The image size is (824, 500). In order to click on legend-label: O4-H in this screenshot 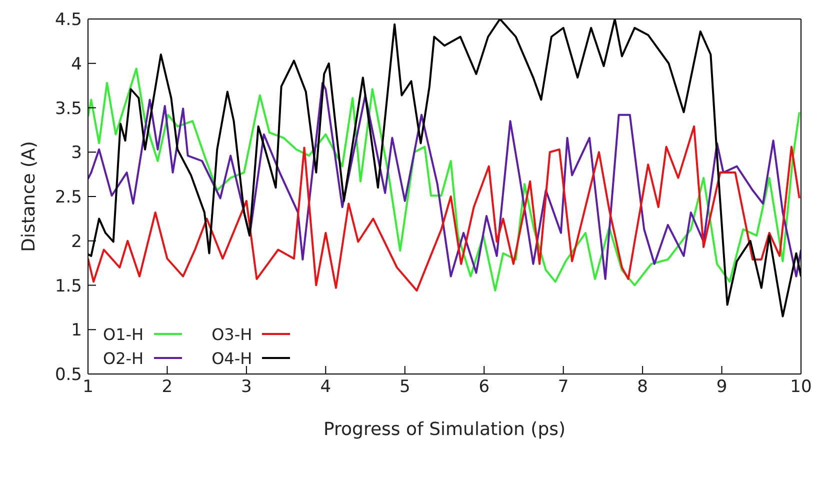, I will do `click(232, 358)`.